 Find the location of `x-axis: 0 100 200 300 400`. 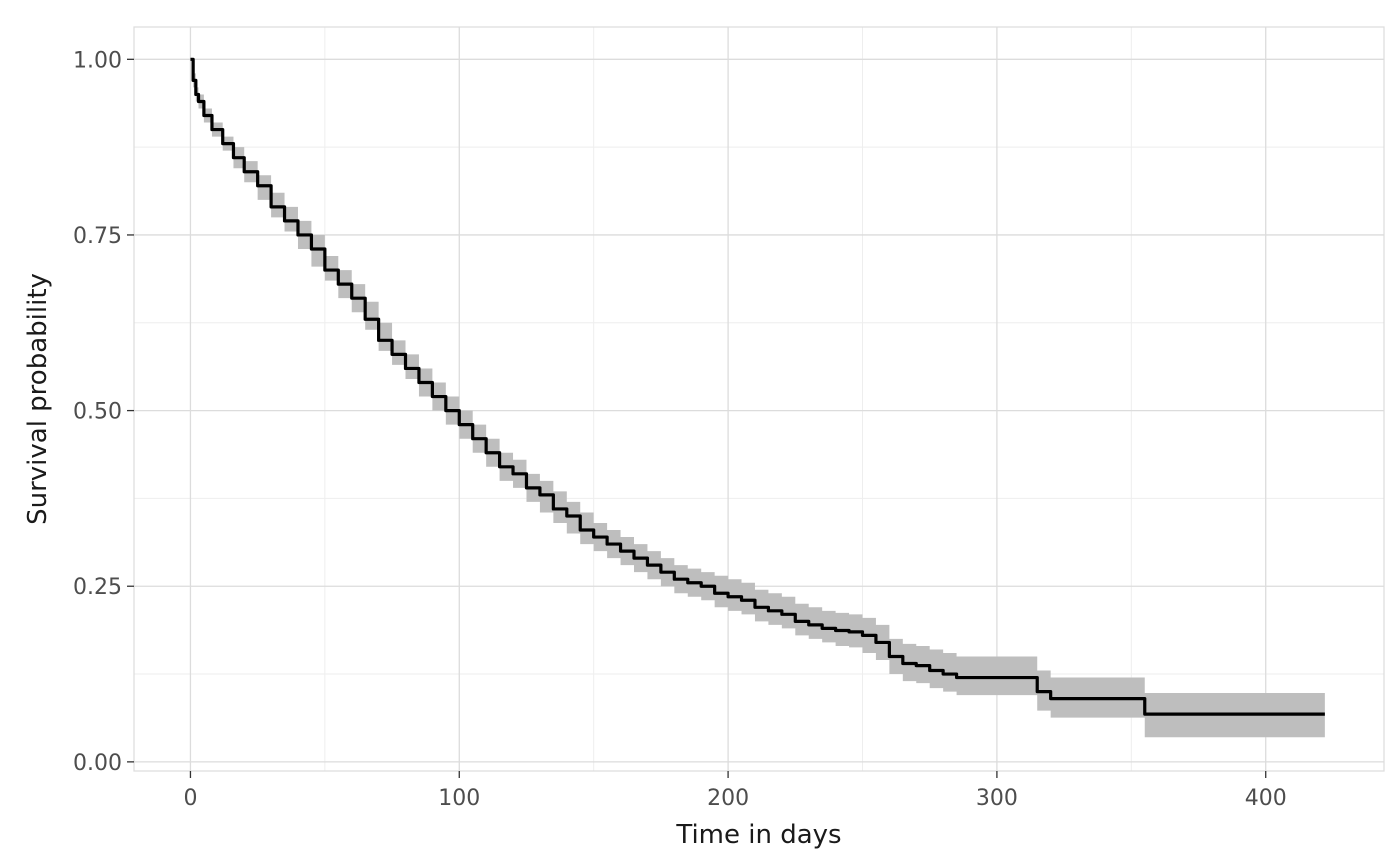

x-axis: 0 100 200 300 400 is located at coordinates (735, 791).